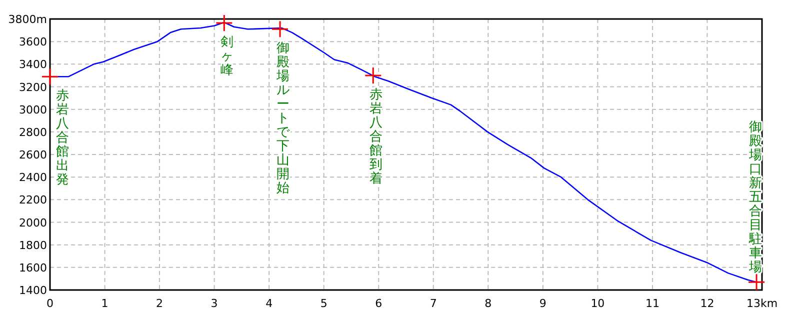 The width and height of the screenshot is (800, 320). I want to click on y-tick-label: 3800m, so click(27, 19).